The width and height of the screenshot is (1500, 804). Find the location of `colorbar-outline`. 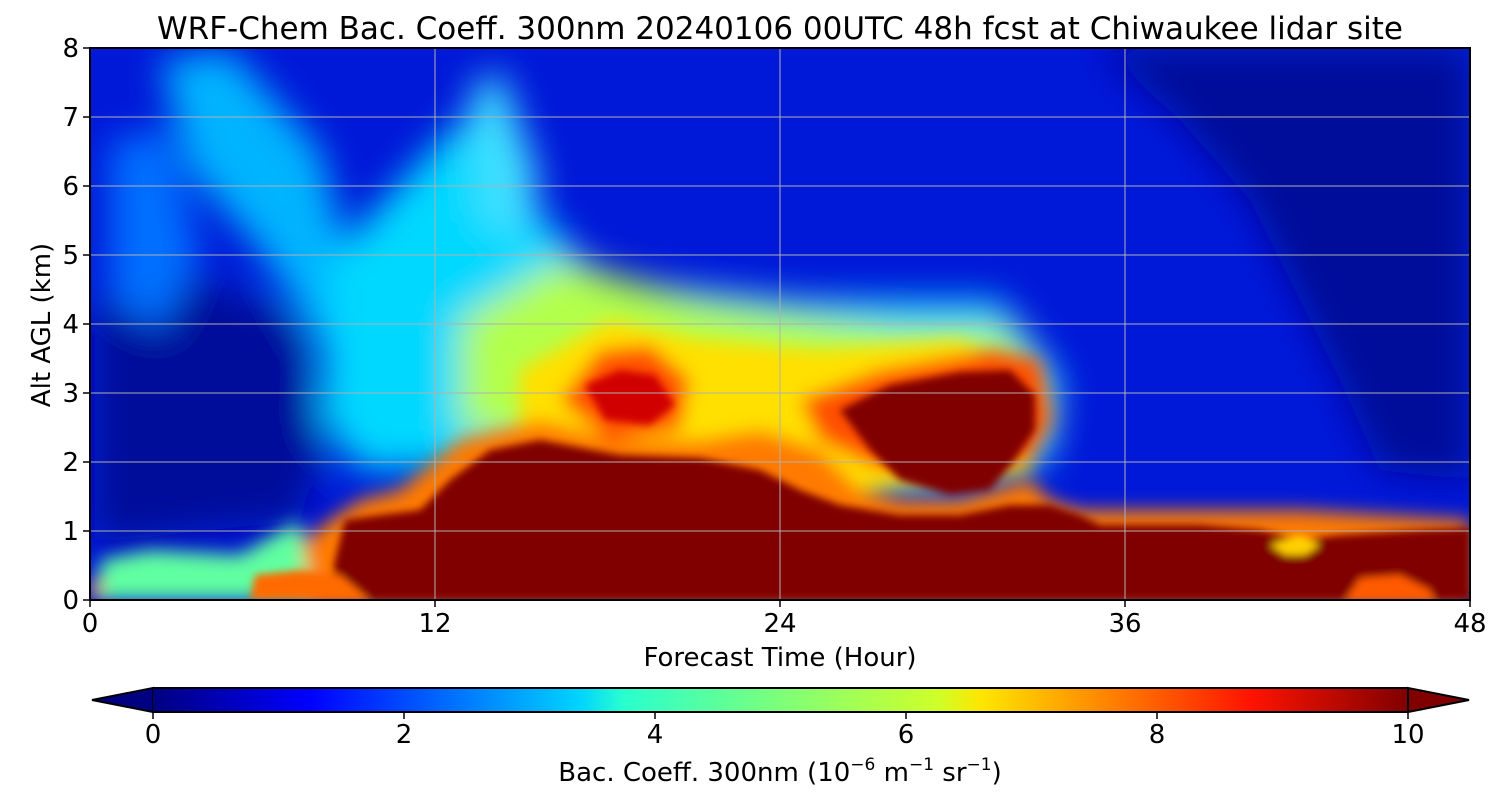

colorbar-outline is located at coordinates (780, 700).